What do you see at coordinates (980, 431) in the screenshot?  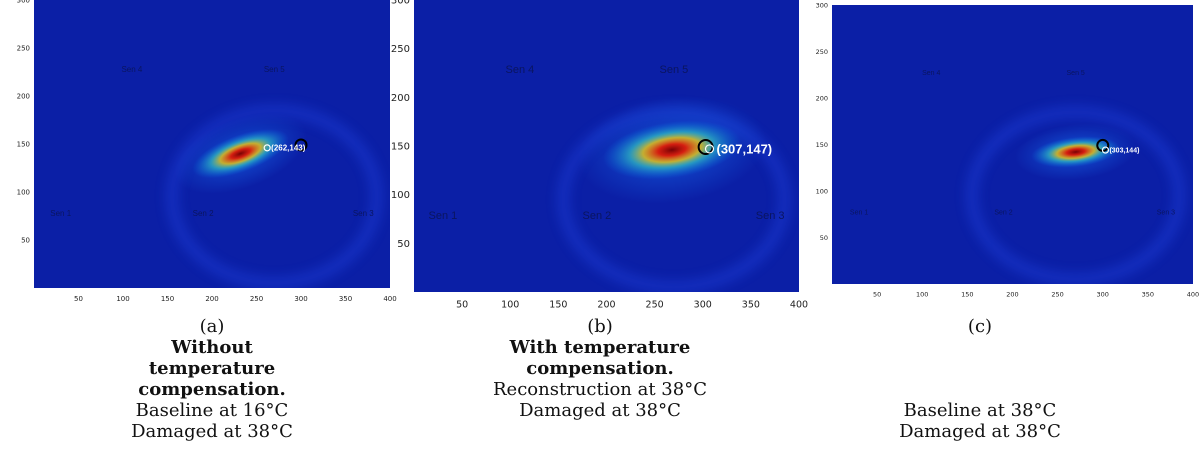 I see `caption-line-c-2: Damaged at 38°C` at bounding box center [980, 431].